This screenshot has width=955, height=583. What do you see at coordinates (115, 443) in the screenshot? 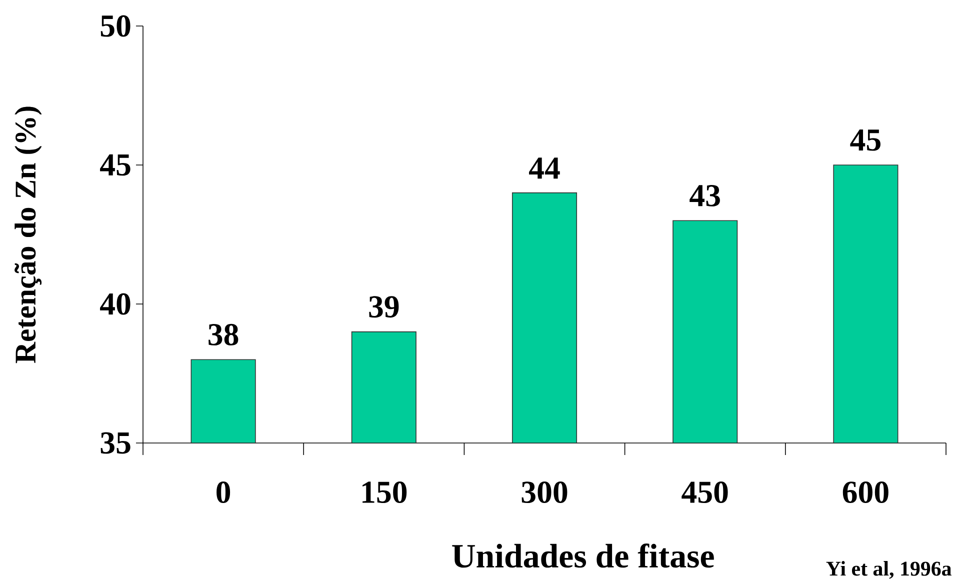
I see `y-tick-label: 35` at bounding box center [115, 443].